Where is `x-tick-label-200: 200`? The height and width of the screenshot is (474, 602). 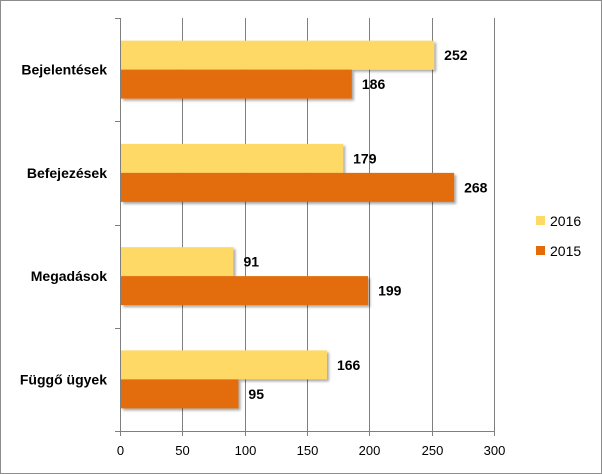
x-tick-label-200: 200 is located at coordinates (370, 450).